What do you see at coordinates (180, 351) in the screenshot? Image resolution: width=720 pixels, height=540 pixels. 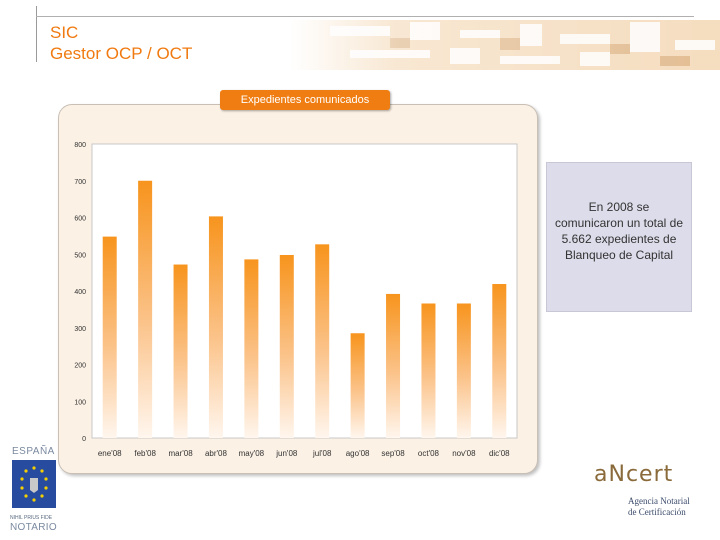 I see `bar-mar'08` at bounding box center [180, 351].